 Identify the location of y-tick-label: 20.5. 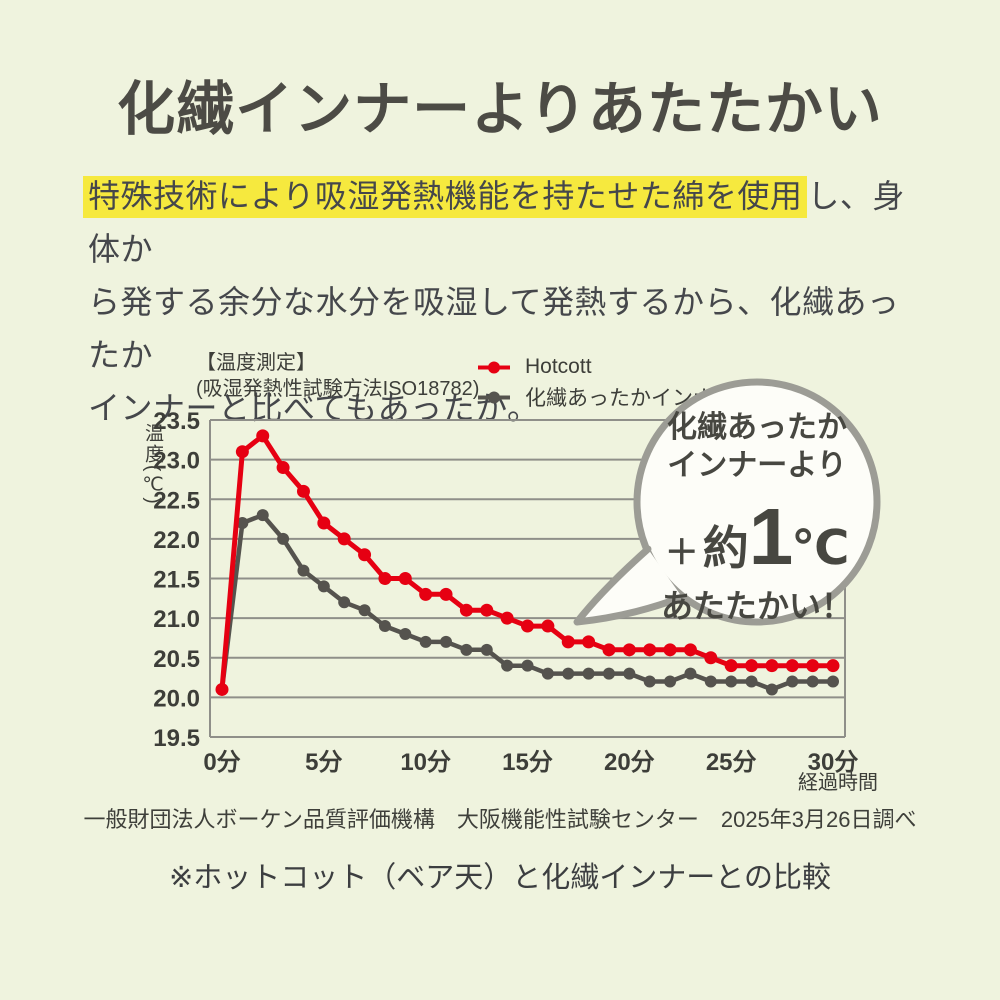
(176, 659).